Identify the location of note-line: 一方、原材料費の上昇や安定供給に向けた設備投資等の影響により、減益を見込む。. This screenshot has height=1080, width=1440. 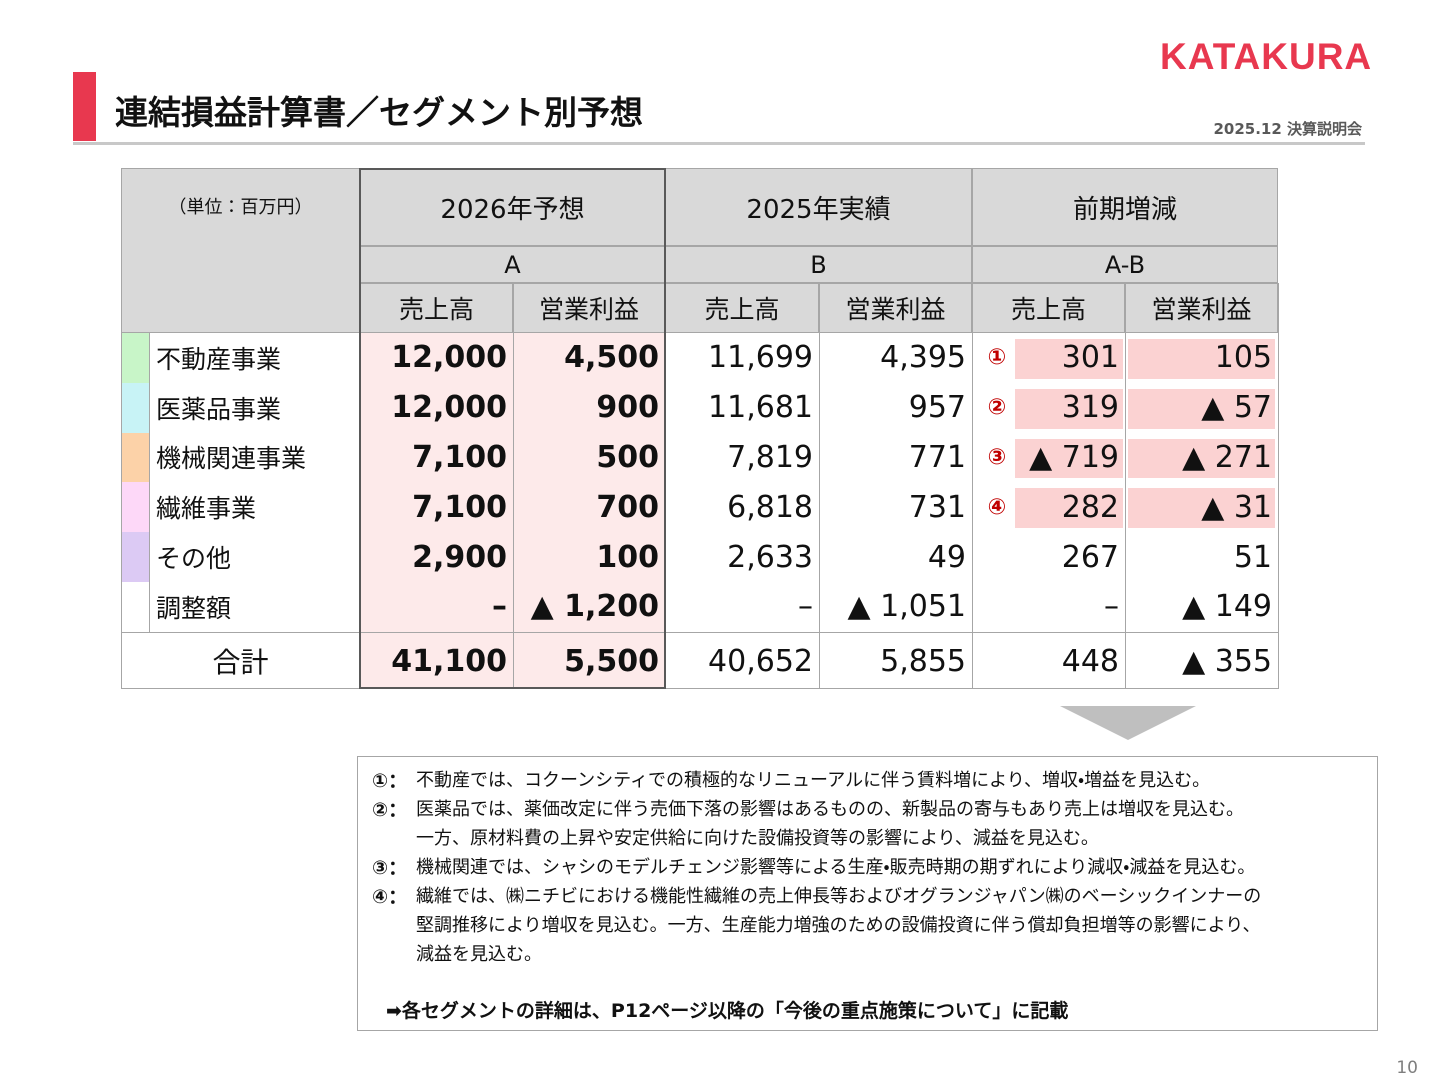
(757, 838).